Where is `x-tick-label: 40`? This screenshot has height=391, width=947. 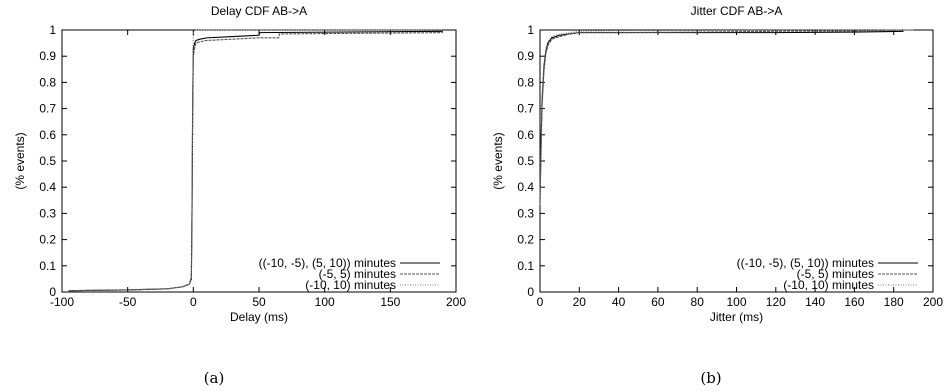
x-tick-label: 40 is located at coordinates (619, 302).